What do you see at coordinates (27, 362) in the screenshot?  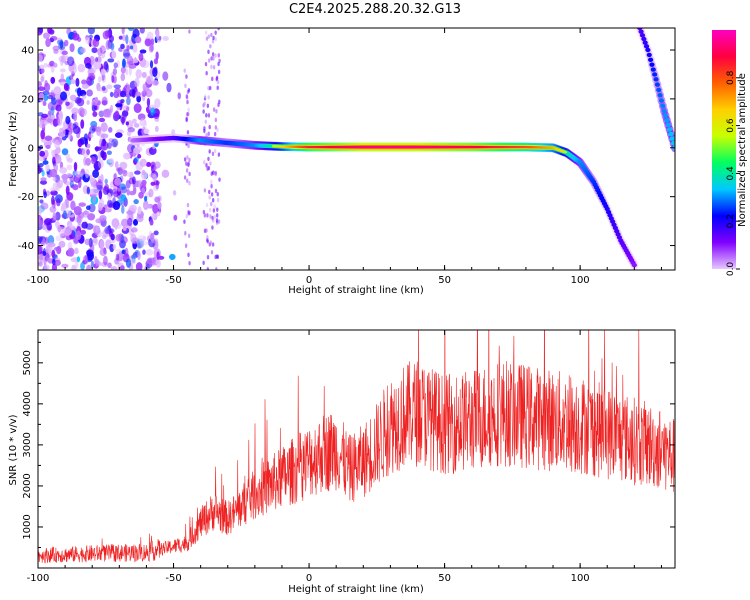 I see `y-tick-label: 5000` at bounding box center [27, 362].